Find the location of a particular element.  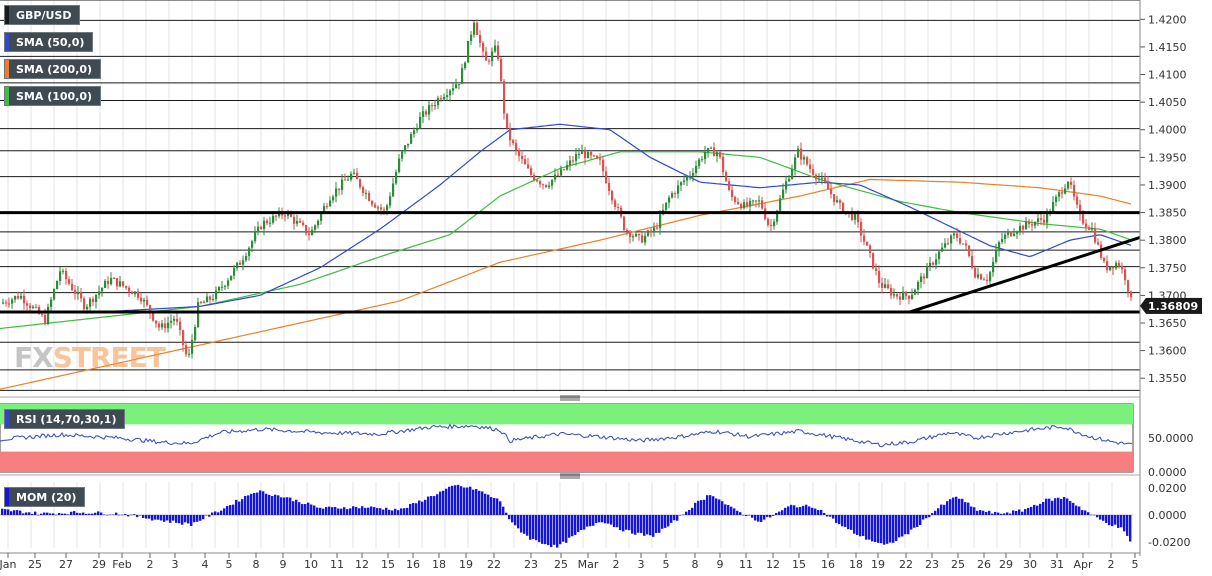

panel-resize-handles is located at coordinates (570, 437).